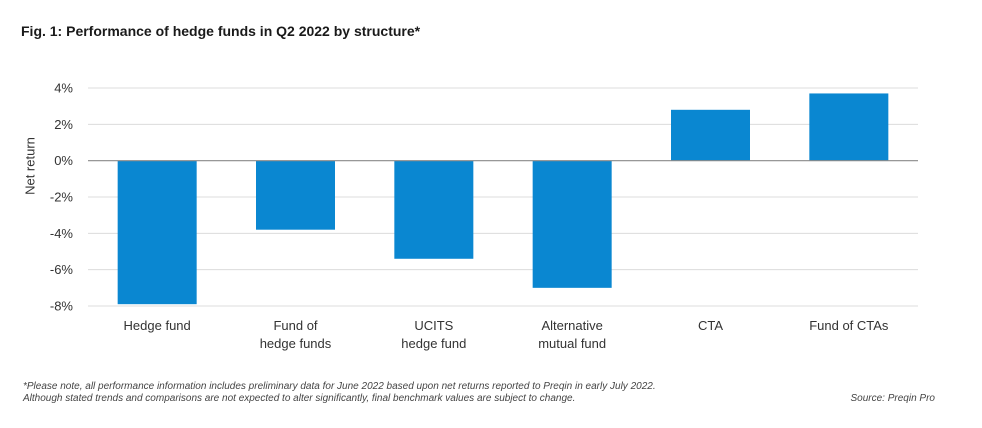  What do you see at coordinates (433, 325) in the screenshot?
I see `x-tick-label-line: UCITS` at bounding box center [433, 325].